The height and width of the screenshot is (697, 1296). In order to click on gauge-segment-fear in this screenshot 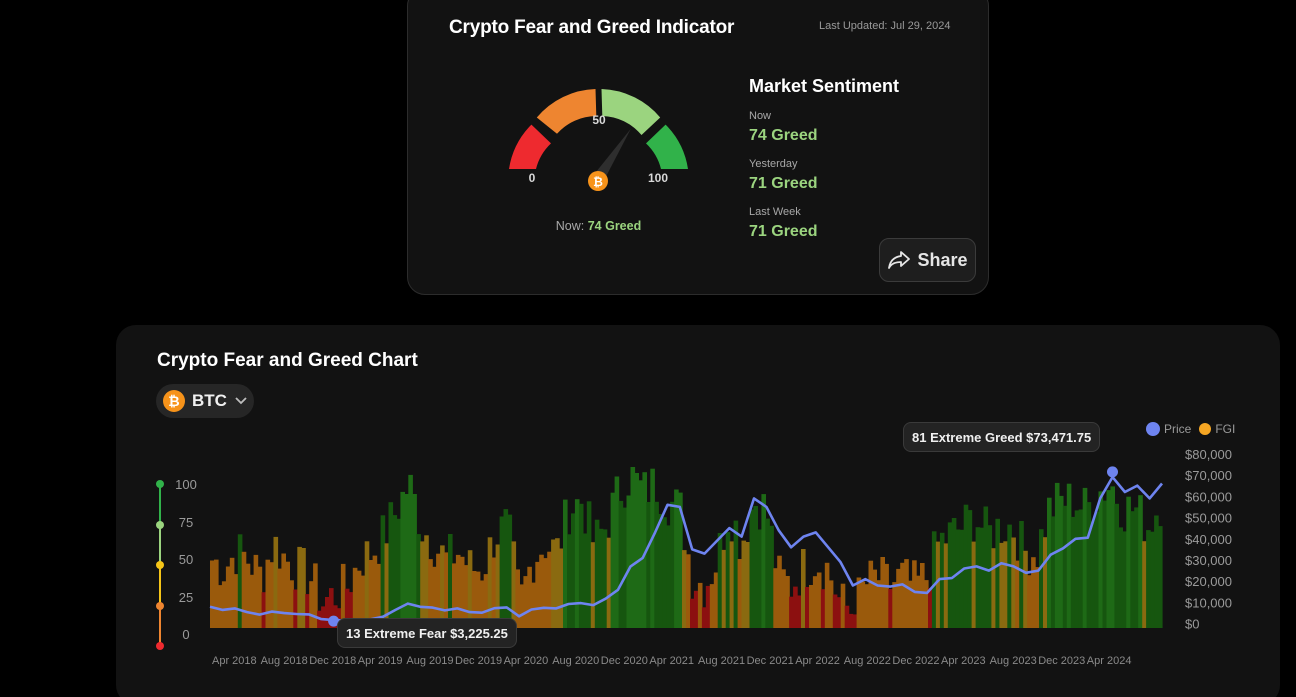, I will do `click(566, 111)`.